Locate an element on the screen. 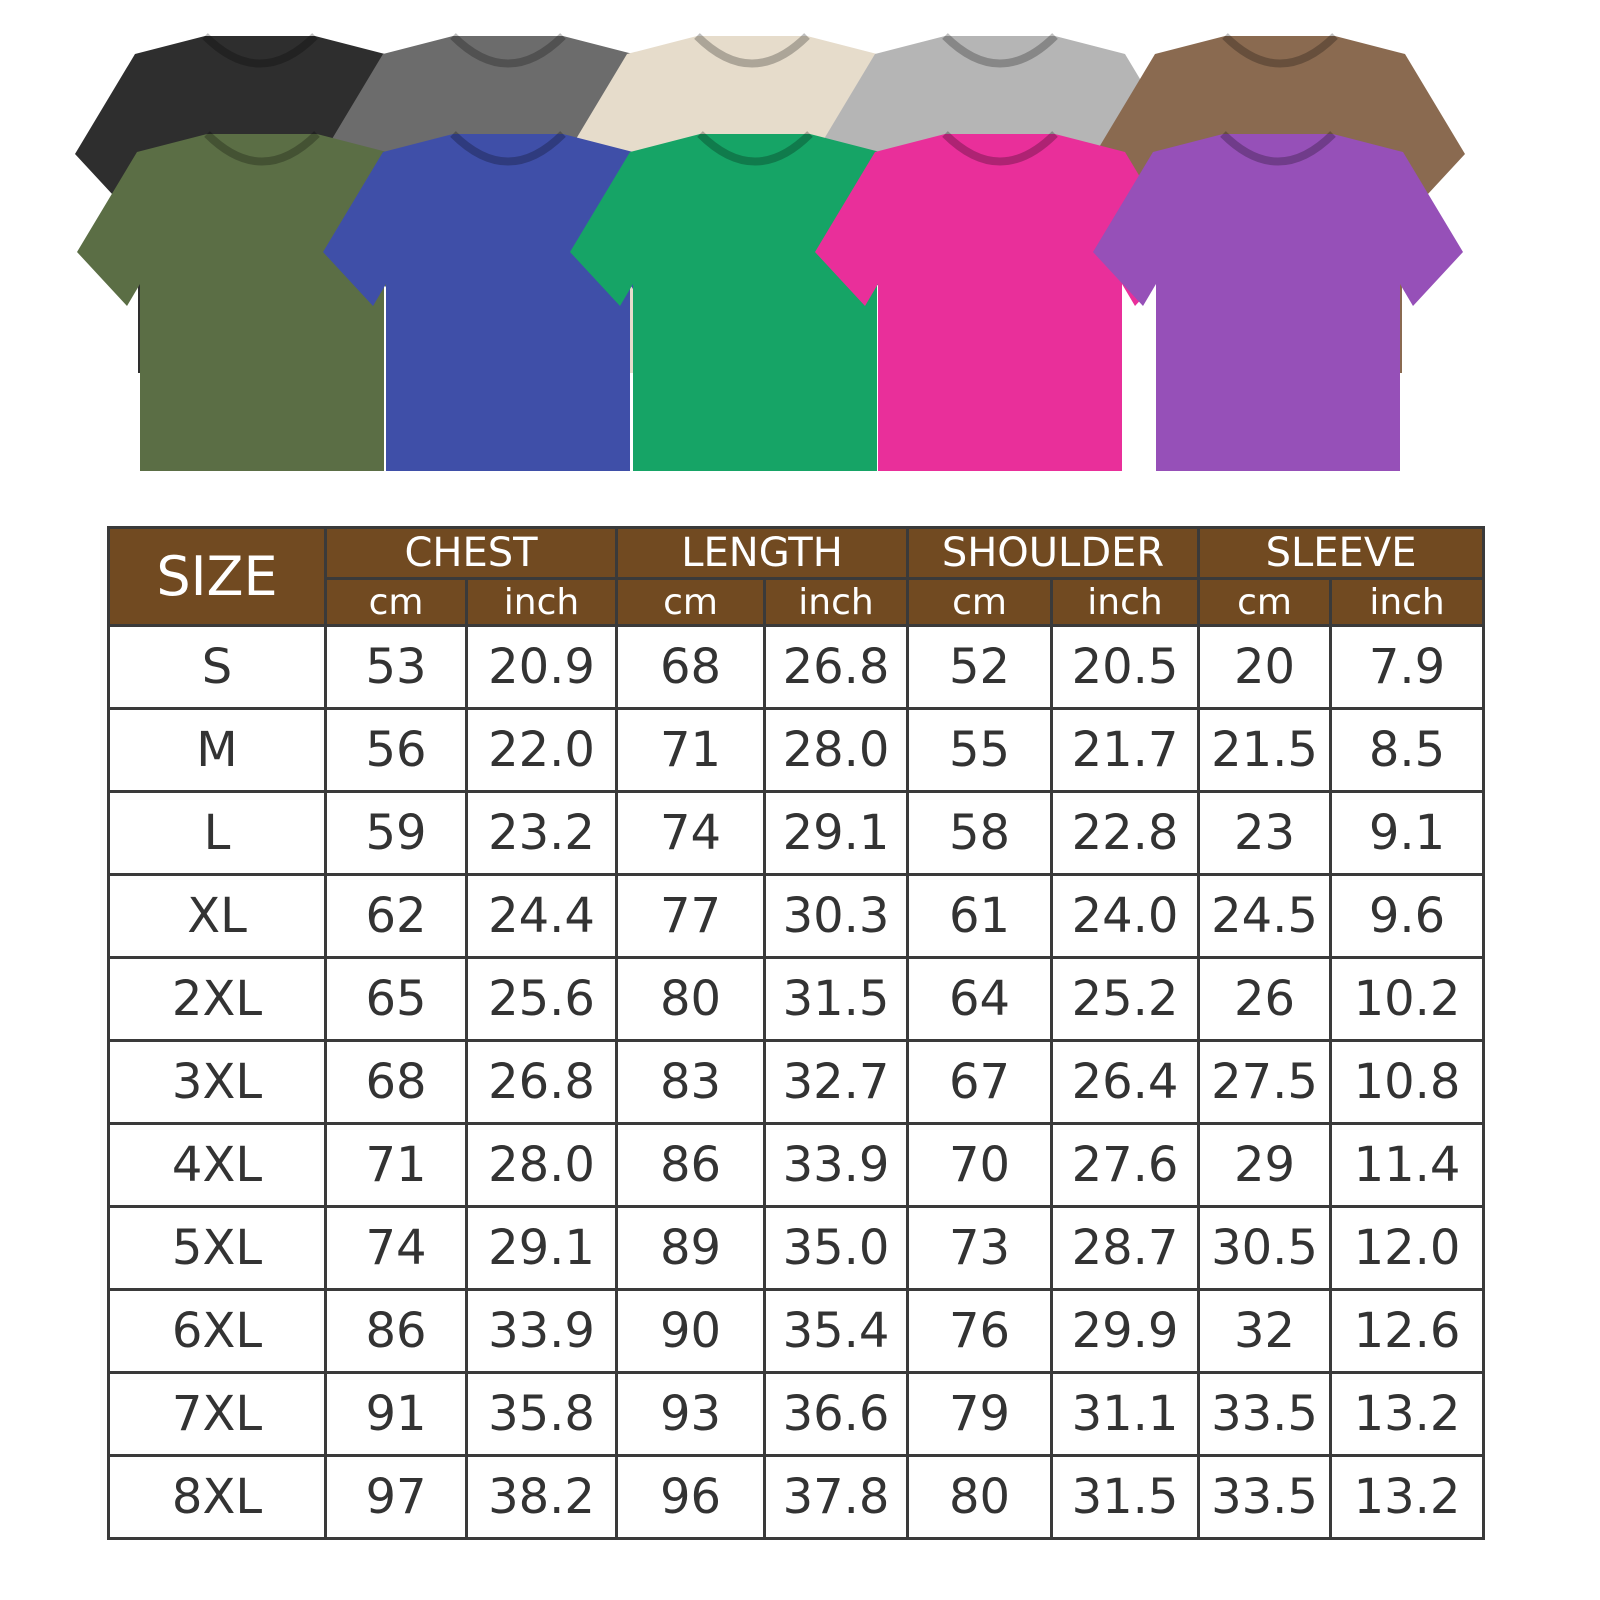 Image resolution: width=1600 pixels, height=1600 pixels. size-header: SIZE is located at coordinates (217, 576).